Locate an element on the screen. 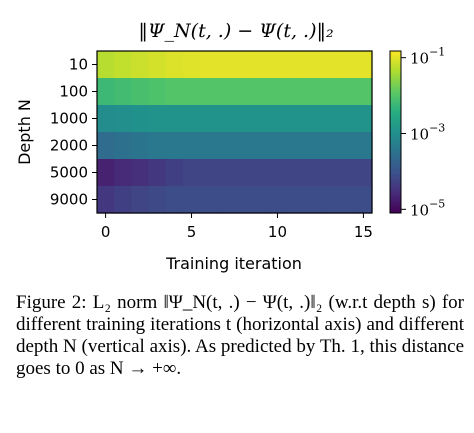 The image size is (474, 433). colorbar is located at coordinates (395, 132).